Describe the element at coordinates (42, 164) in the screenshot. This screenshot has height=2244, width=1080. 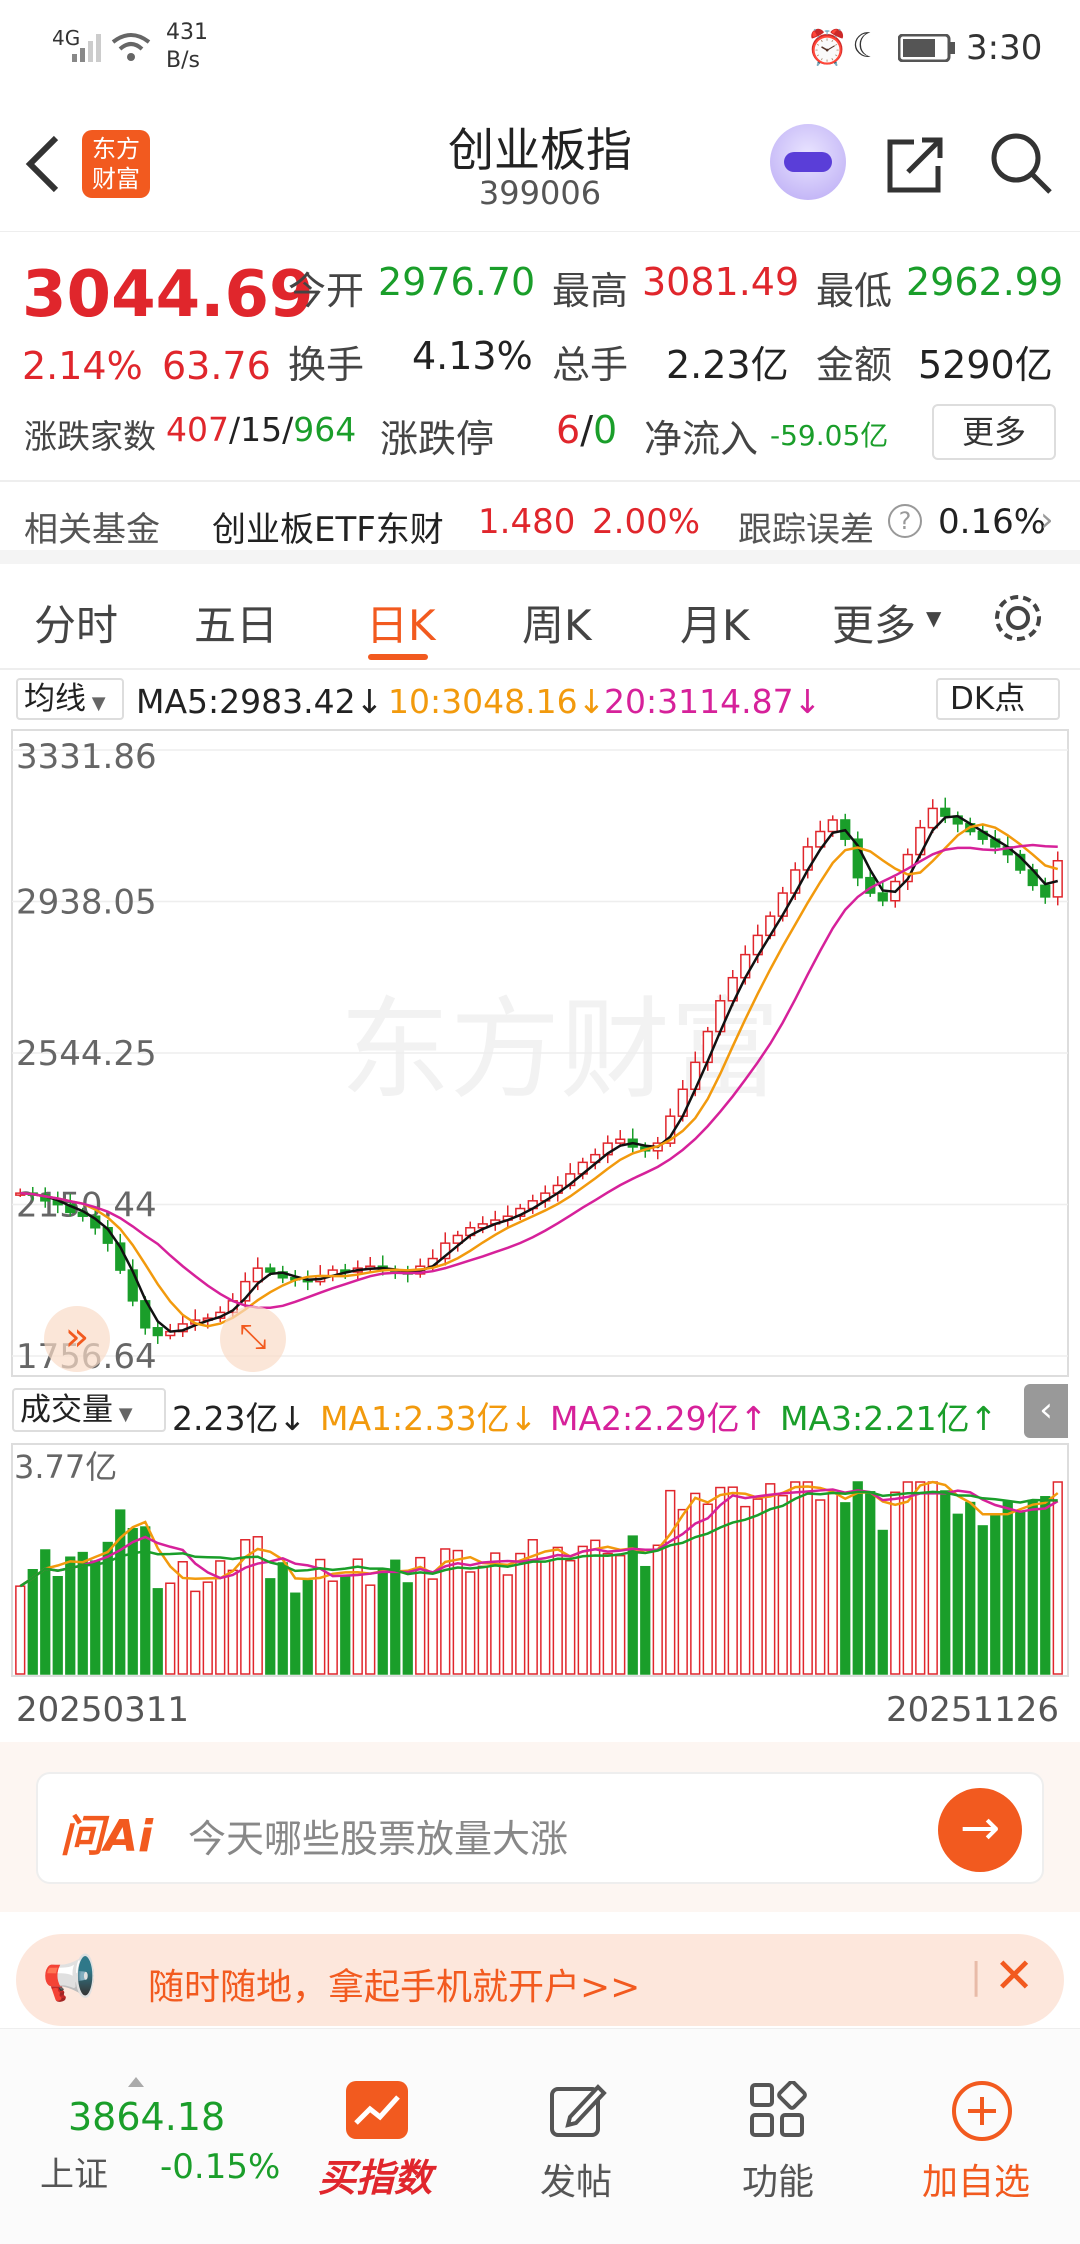
I see `back-icon` at that location.